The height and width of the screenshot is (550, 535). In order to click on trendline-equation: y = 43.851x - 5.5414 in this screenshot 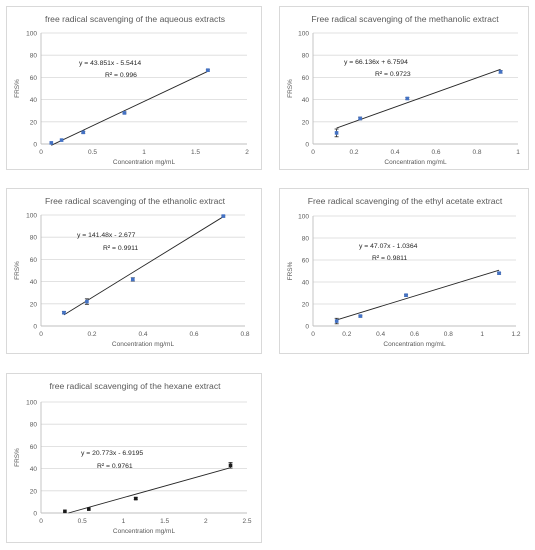, I will do `click(110, 63)`.